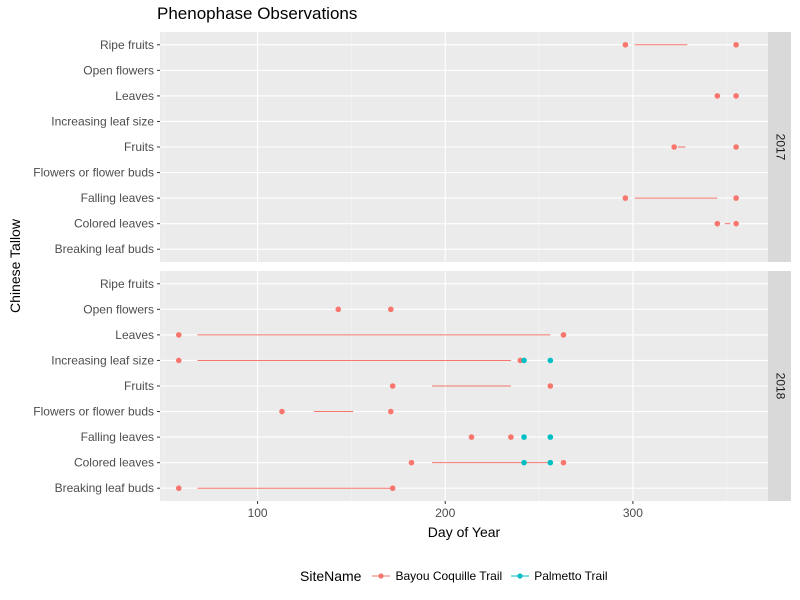 The width and height of the screenshot is (800, 600). What do you see at coordinates (445, 513) in the screenshot?
I see `x-tick-label: 200` at bounding box center [445, 513].